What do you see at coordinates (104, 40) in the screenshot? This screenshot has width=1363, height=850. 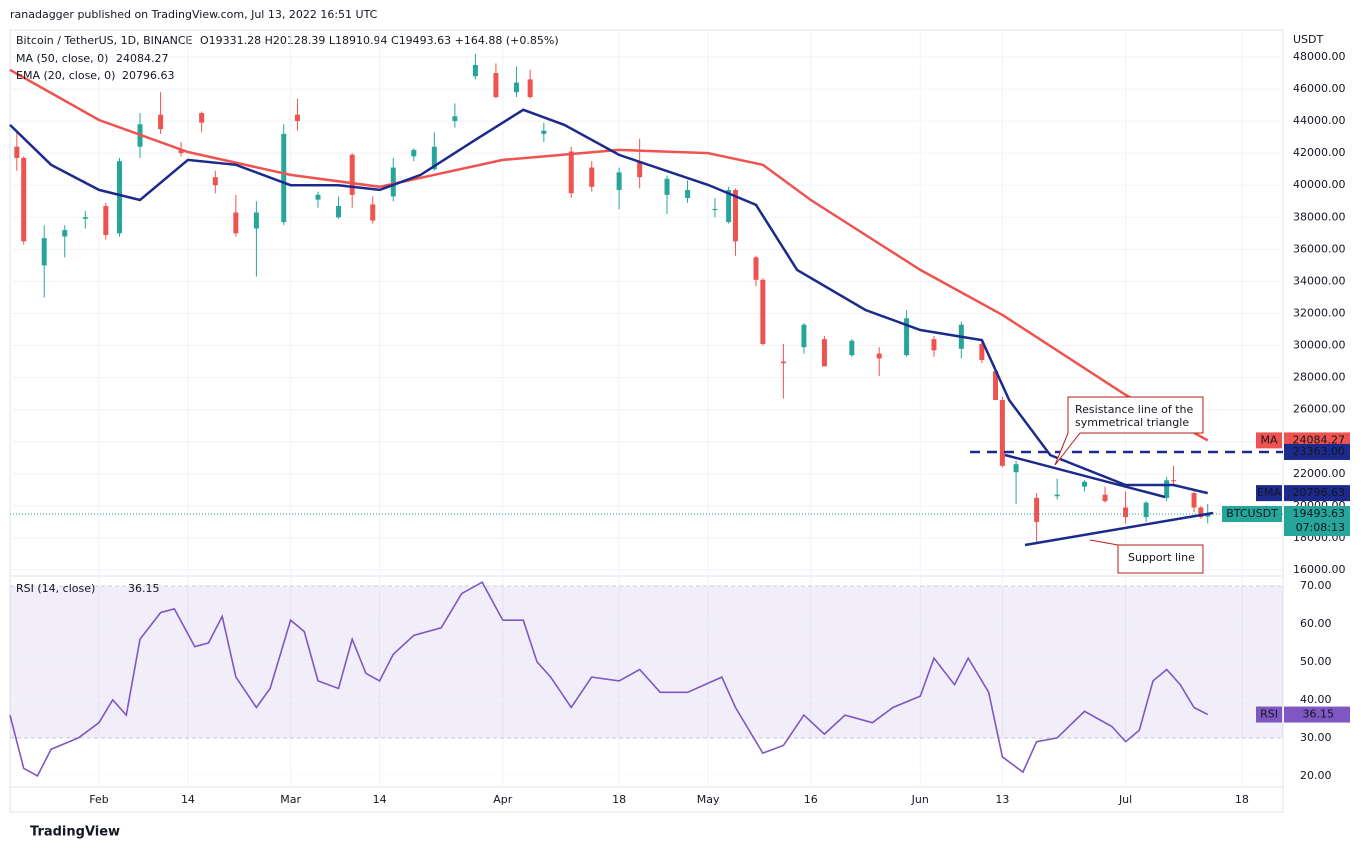 I see `legend-symbol: Bitcoin / TetherUS, 1D, BINANCE` at bounding box center [104, 40].